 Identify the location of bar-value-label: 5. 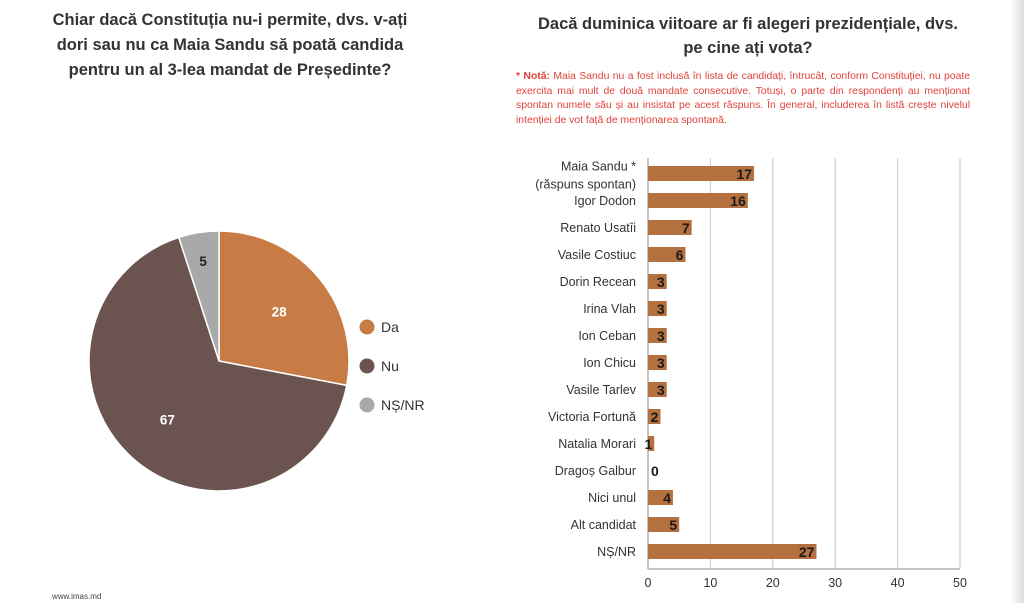
(673, 525).